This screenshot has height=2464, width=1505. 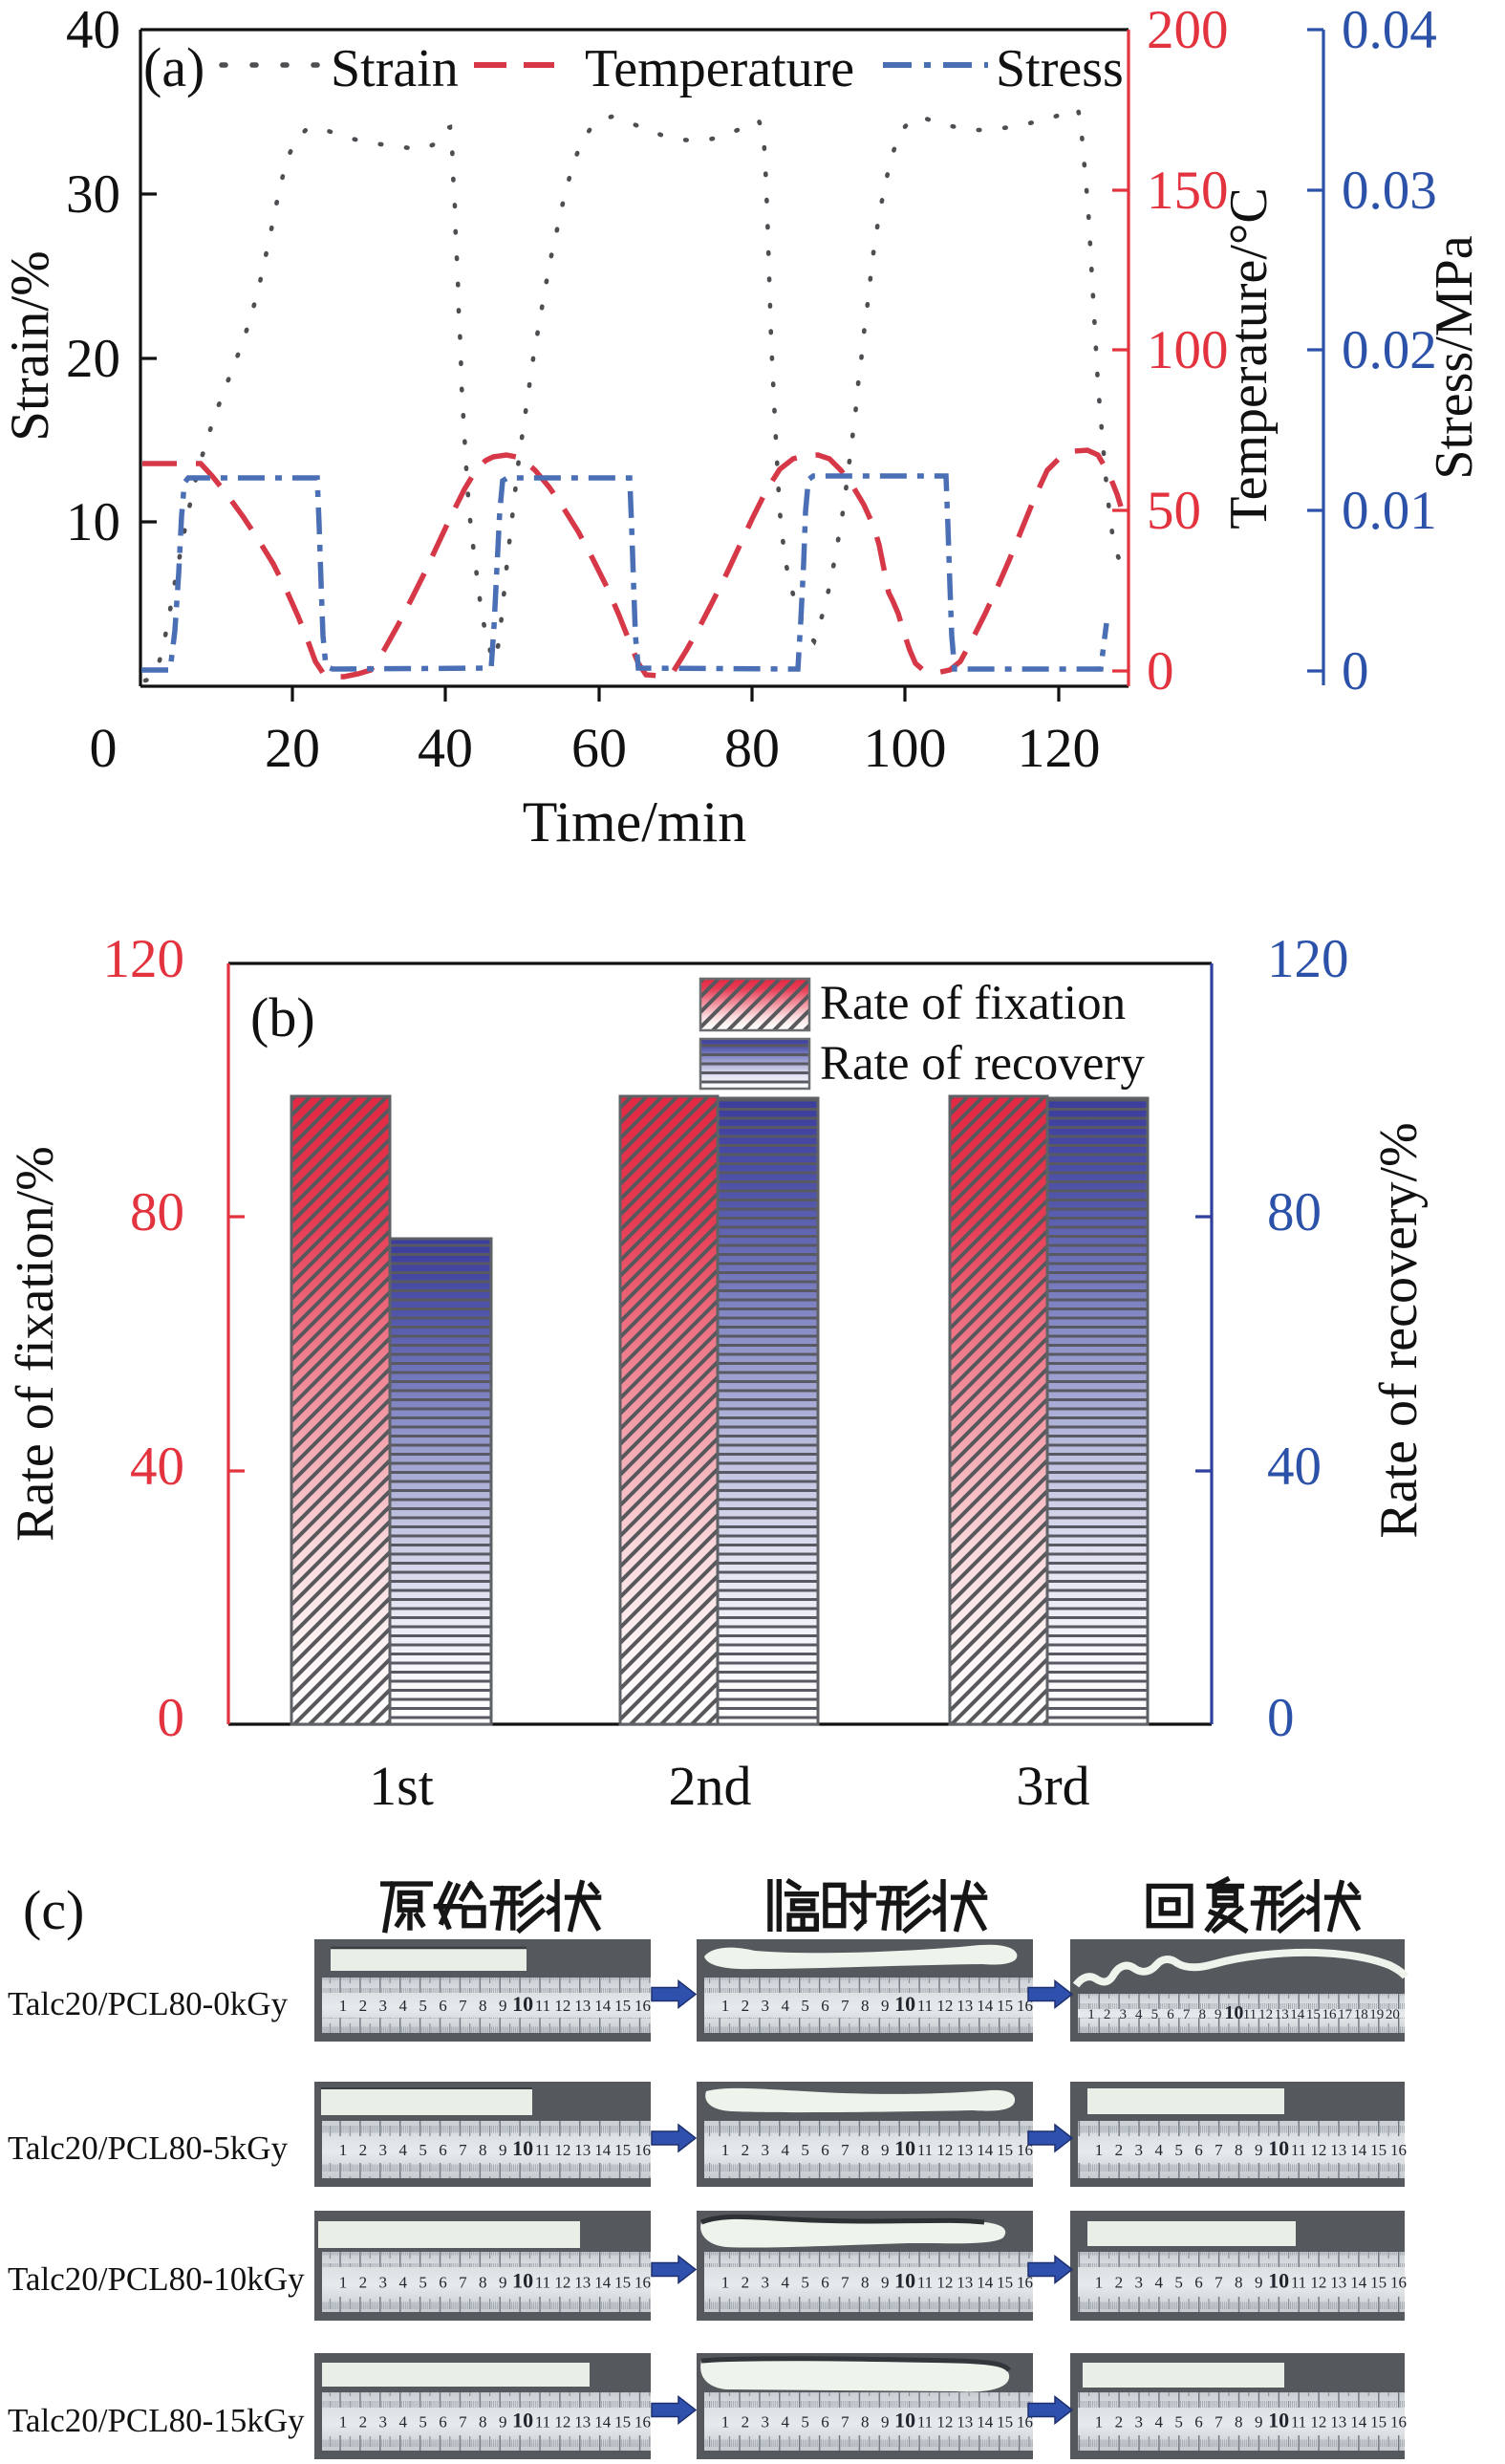 What do you see at coordinates (283, 1017) in the screenshot?
I see `svg-text: (b)` at bounding box center [283, 1017].